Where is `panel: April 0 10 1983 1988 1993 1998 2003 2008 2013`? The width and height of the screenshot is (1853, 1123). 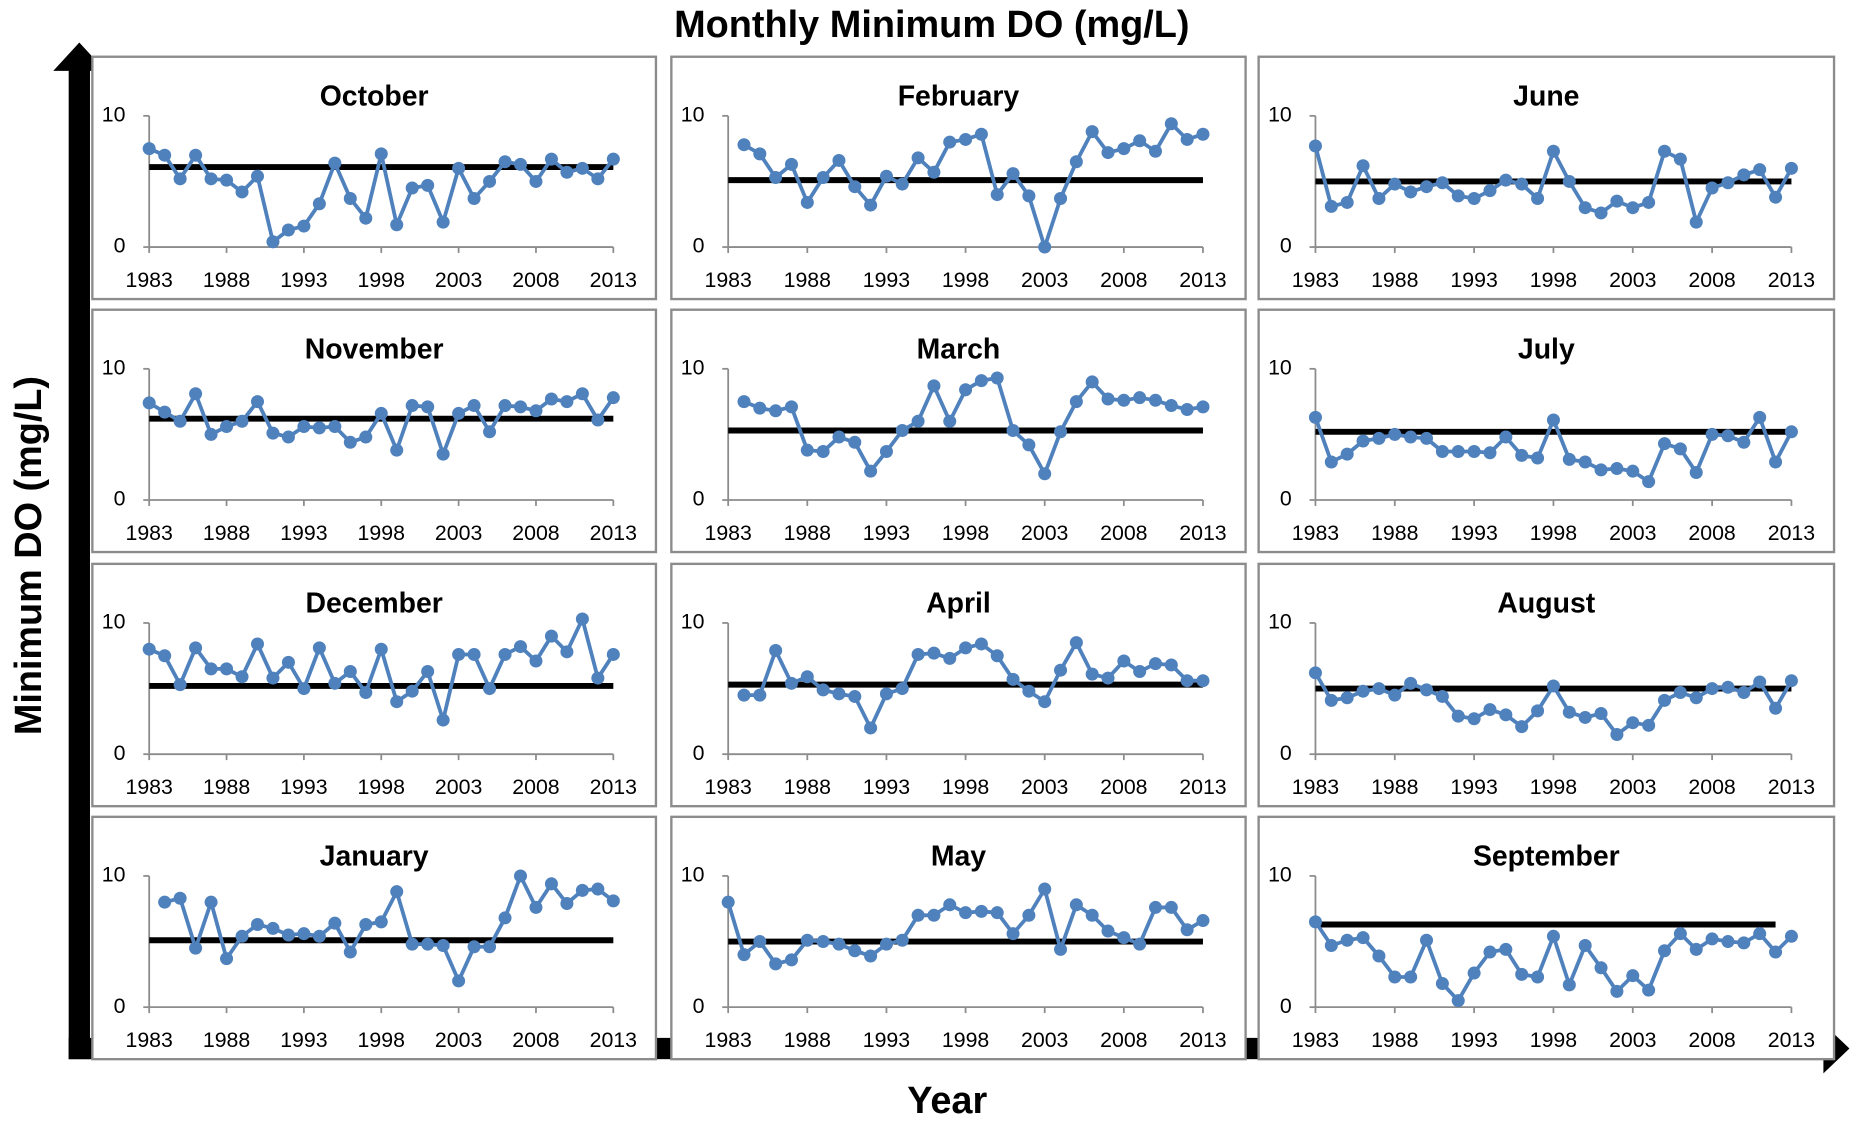
panel: April 0 10 1983 1988 1993 1998 2003 2008 2013 is located at coordinates (958, 685).